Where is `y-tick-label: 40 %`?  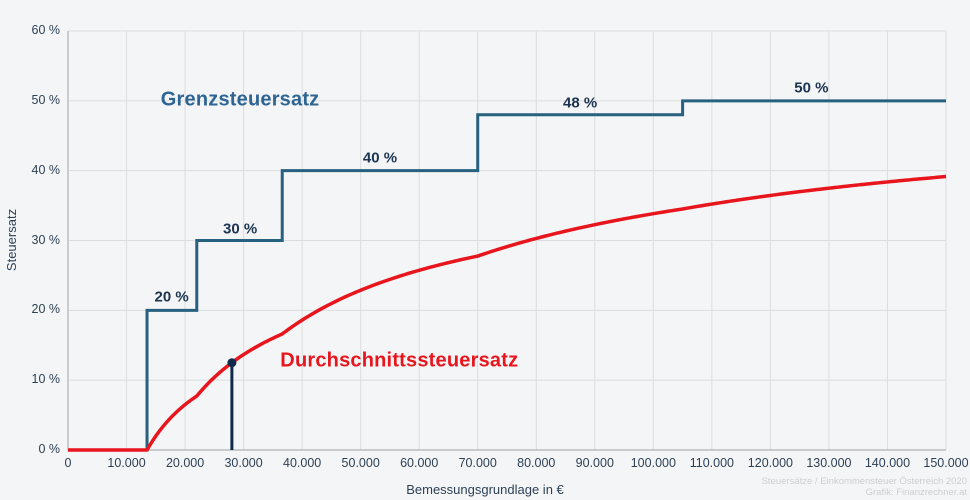
y-tick-label: 40 % is located at coordinates (46, 169).